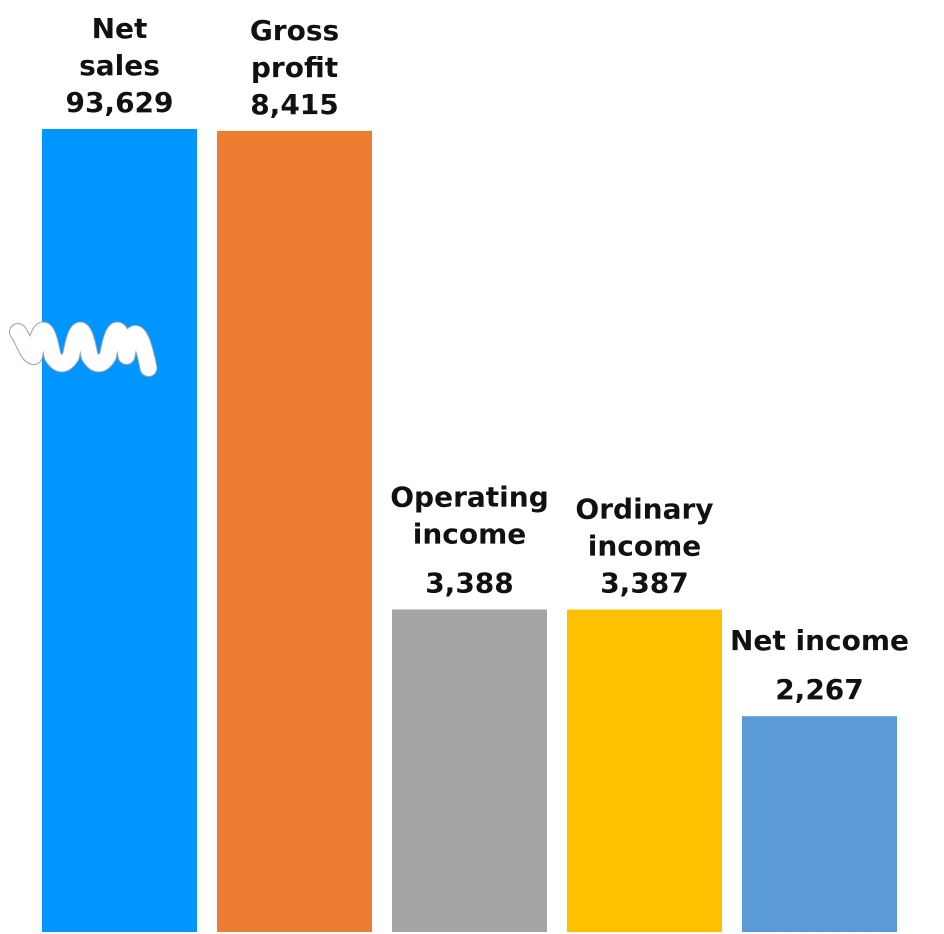  Describe the element at coordinates (470, 533) in the screenshot. I see `category-label-operating-income-line-1: income` at that location.